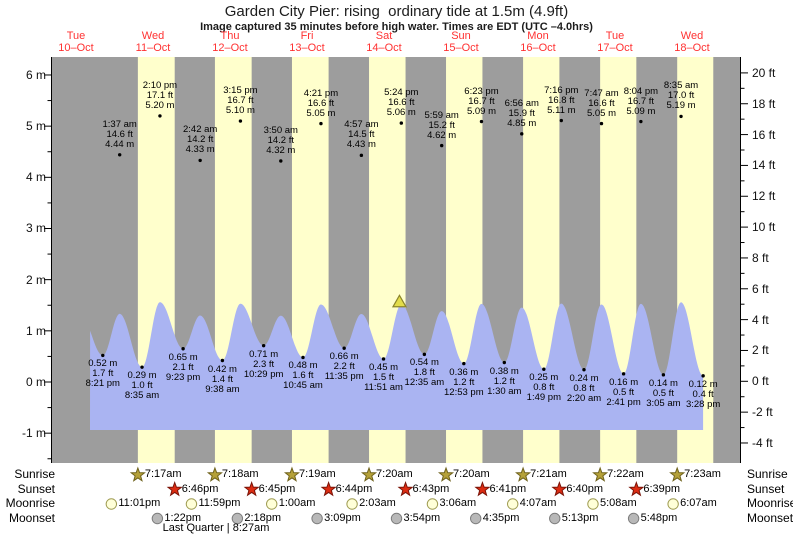 This screenshot has width=793, height=537. What do you see at coordinates (280, 130) in the screenshot?
I see `tide-value-line: 3:50 am` at bounding box center [280, 130].